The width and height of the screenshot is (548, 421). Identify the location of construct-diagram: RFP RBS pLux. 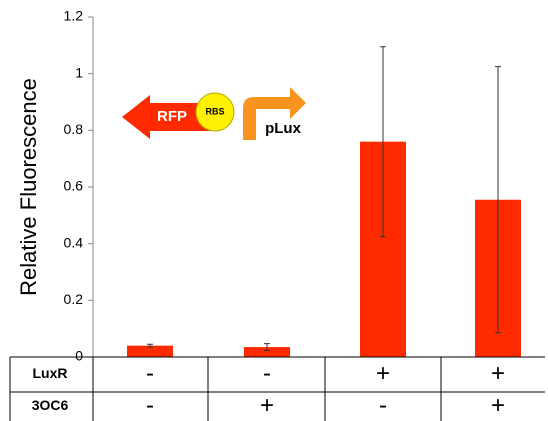
(214, 113).